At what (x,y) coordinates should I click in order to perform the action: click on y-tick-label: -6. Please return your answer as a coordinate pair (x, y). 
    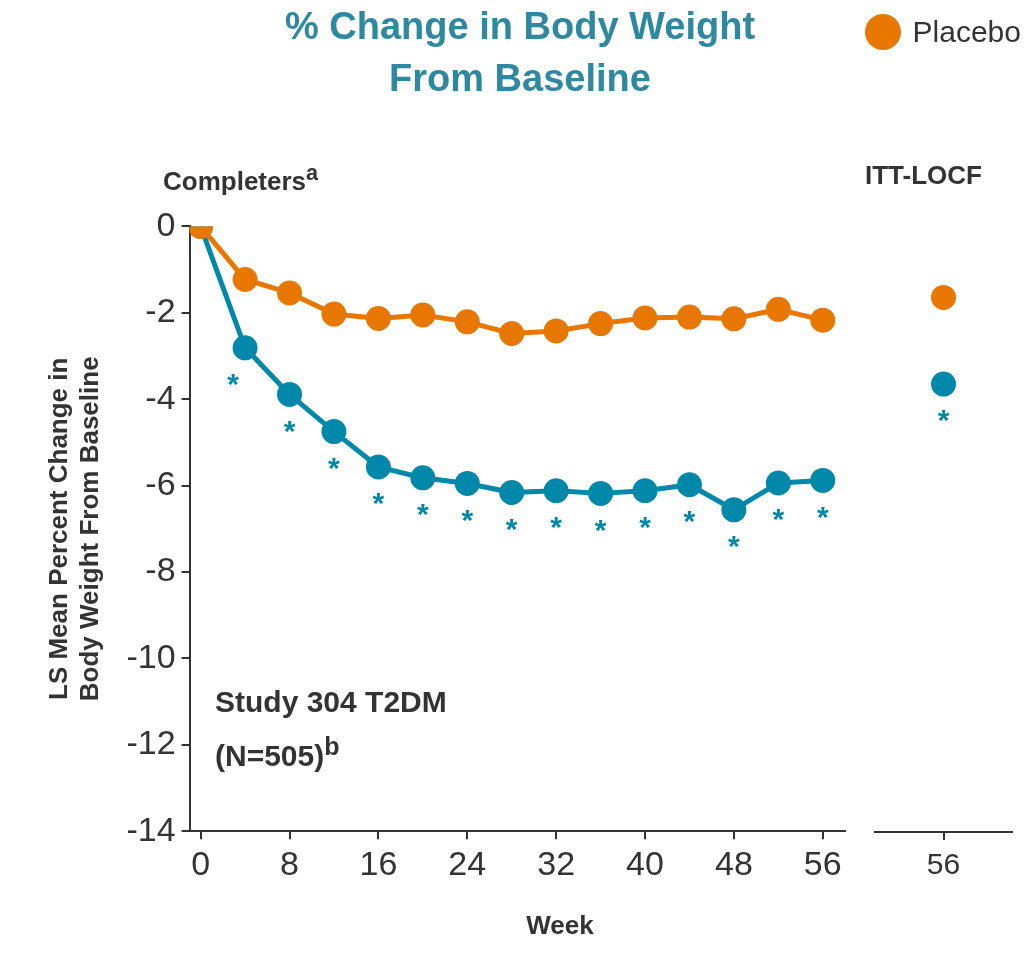
    Looking at the image, I should click on (160, 482).